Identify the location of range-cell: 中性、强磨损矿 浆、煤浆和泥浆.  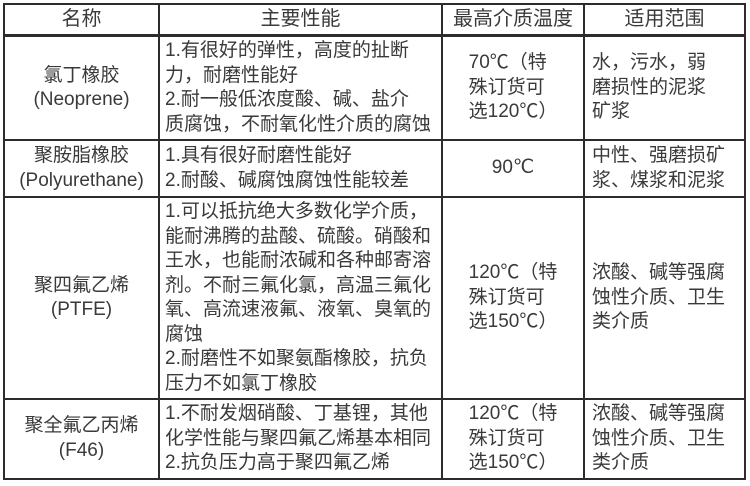
(664, 168).